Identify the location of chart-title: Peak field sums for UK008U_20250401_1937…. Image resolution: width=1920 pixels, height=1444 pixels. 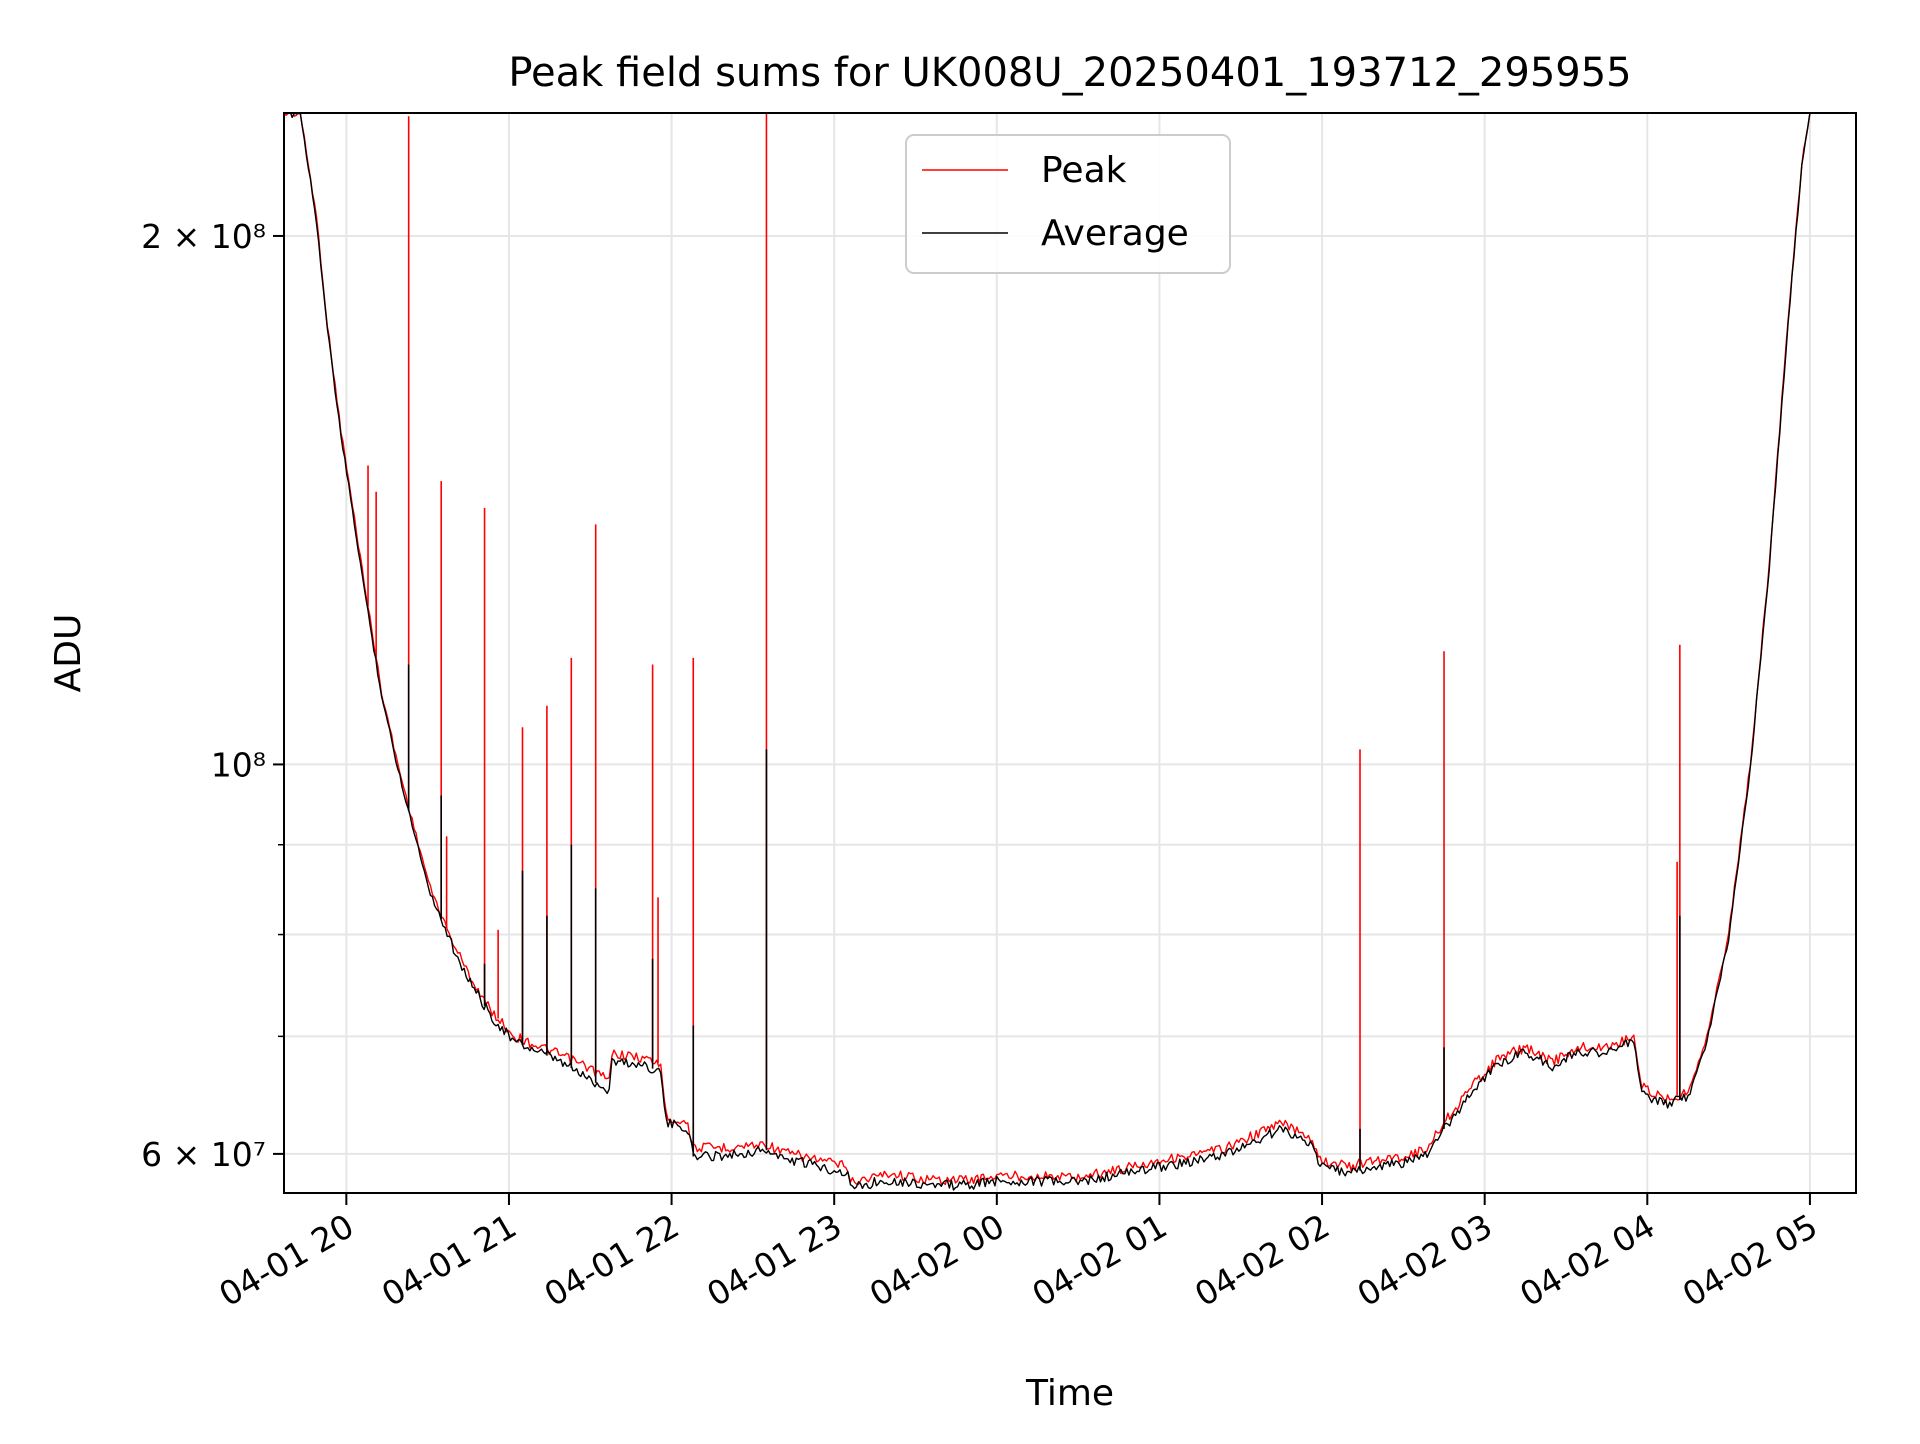
(1069, 73).